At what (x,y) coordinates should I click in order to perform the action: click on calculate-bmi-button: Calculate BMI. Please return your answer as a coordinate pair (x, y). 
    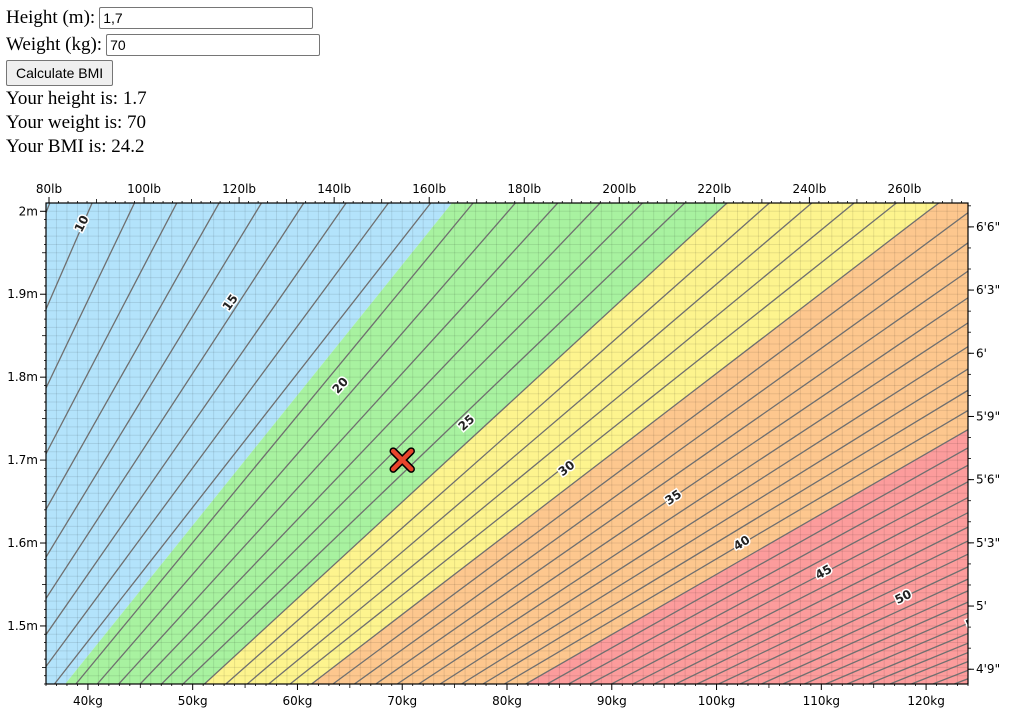
    Looking at the image, I should click on (60, 73).